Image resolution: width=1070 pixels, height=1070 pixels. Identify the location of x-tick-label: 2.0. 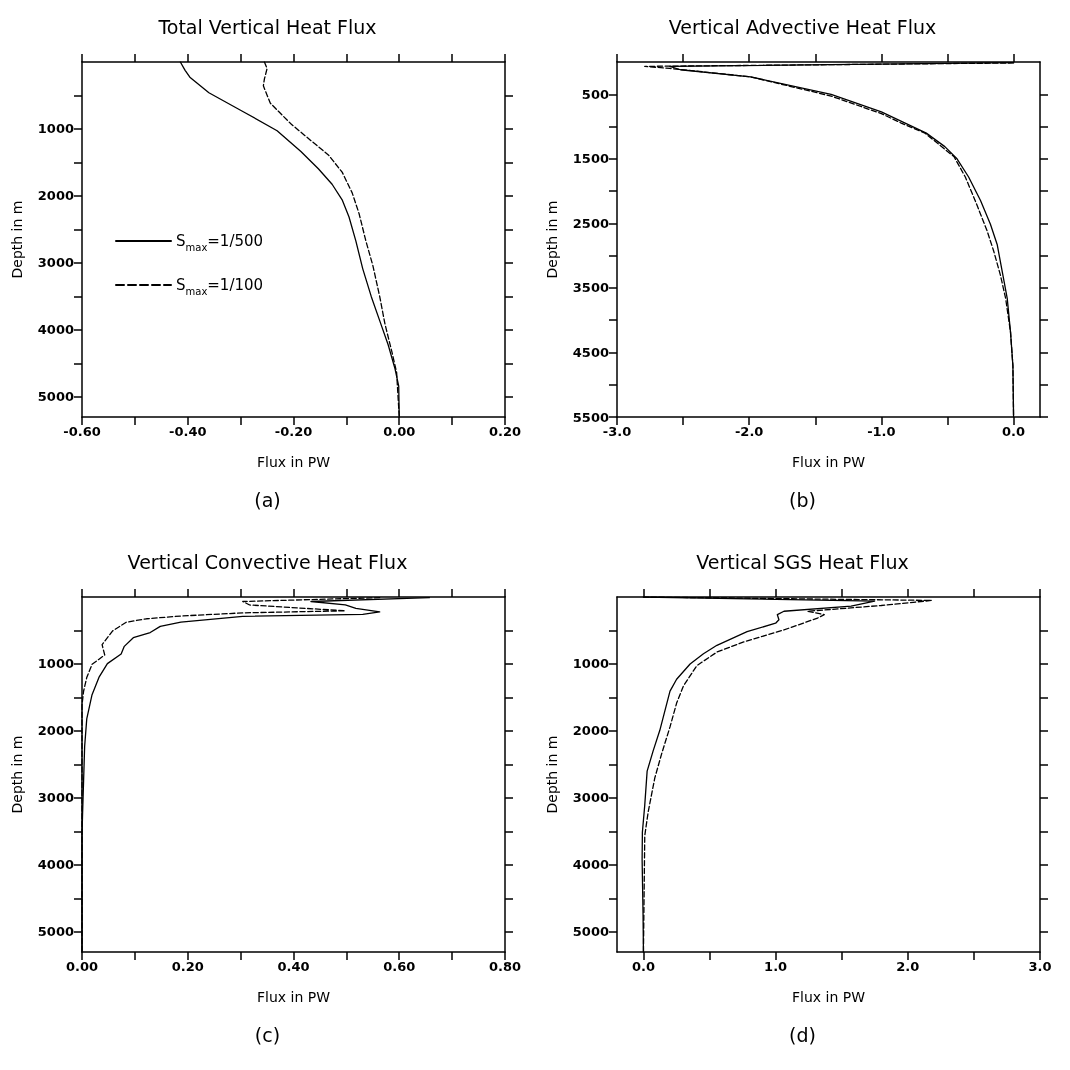
(908, 966).